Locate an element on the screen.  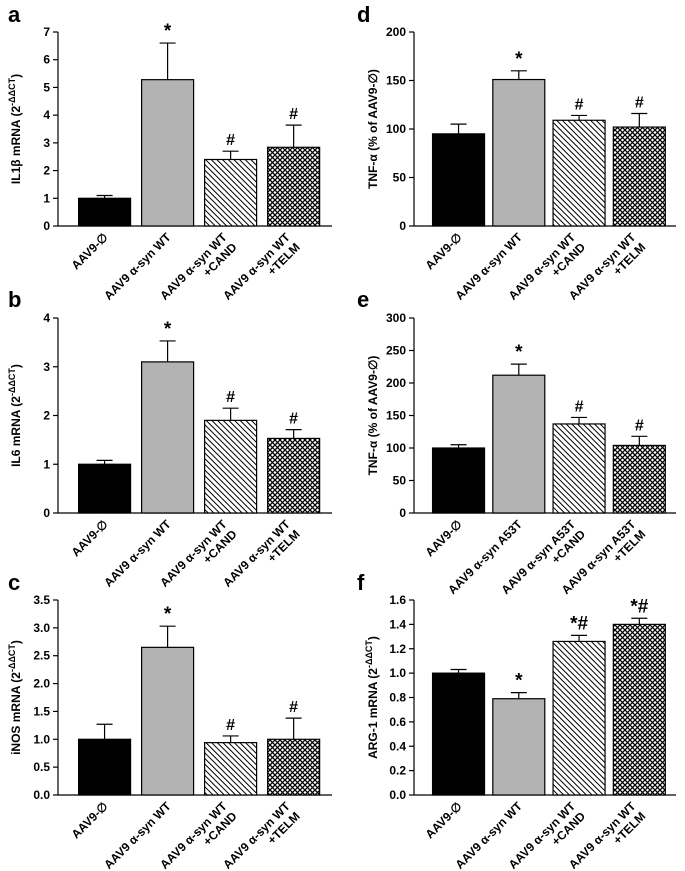
y-tick-label: 0.5 is located at coordinates (41, 767).